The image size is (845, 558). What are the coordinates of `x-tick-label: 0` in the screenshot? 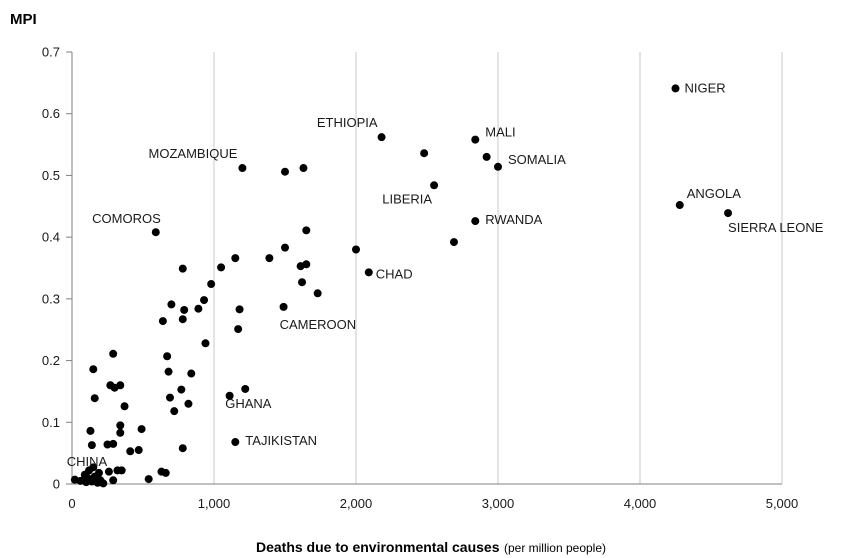 It's located at (71, 503).